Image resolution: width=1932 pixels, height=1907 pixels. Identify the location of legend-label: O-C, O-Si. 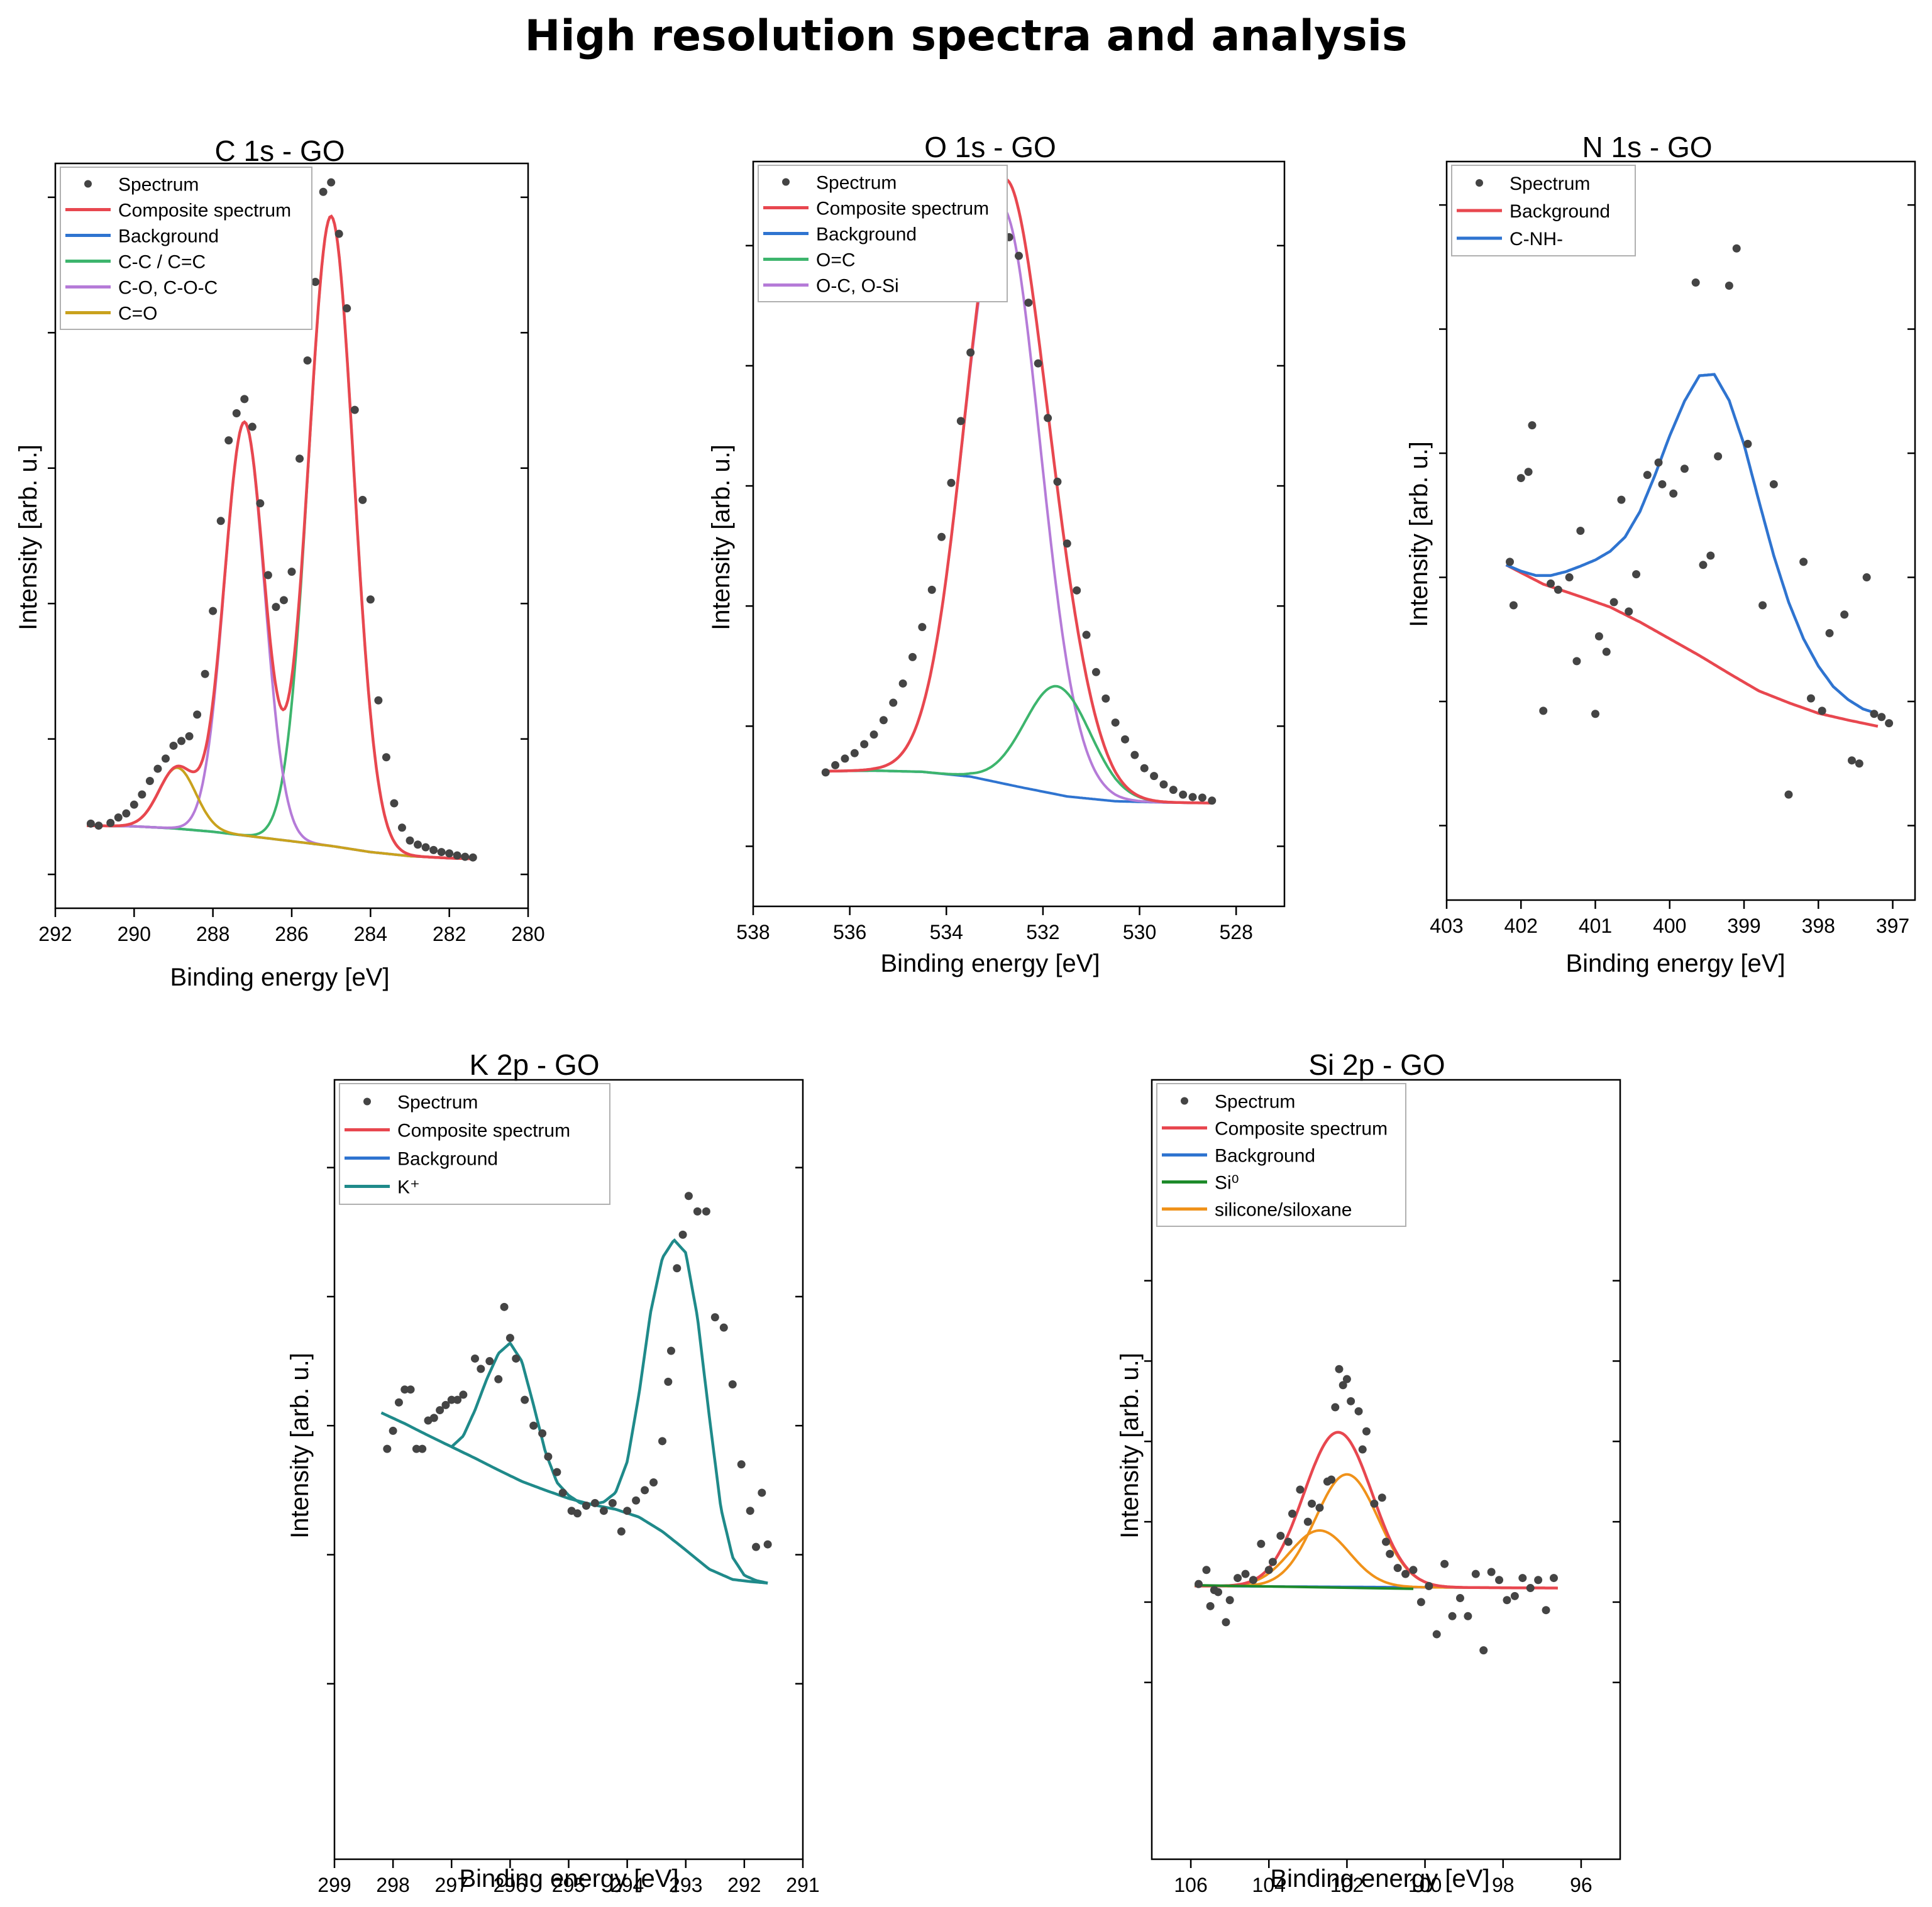
(857, 286).